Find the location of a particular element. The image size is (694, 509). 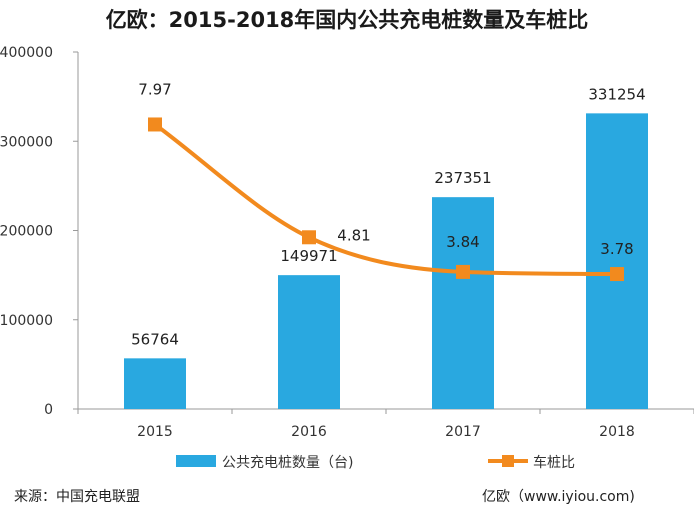

line-data-label: 4.81 is located at coordinates (353, 235).